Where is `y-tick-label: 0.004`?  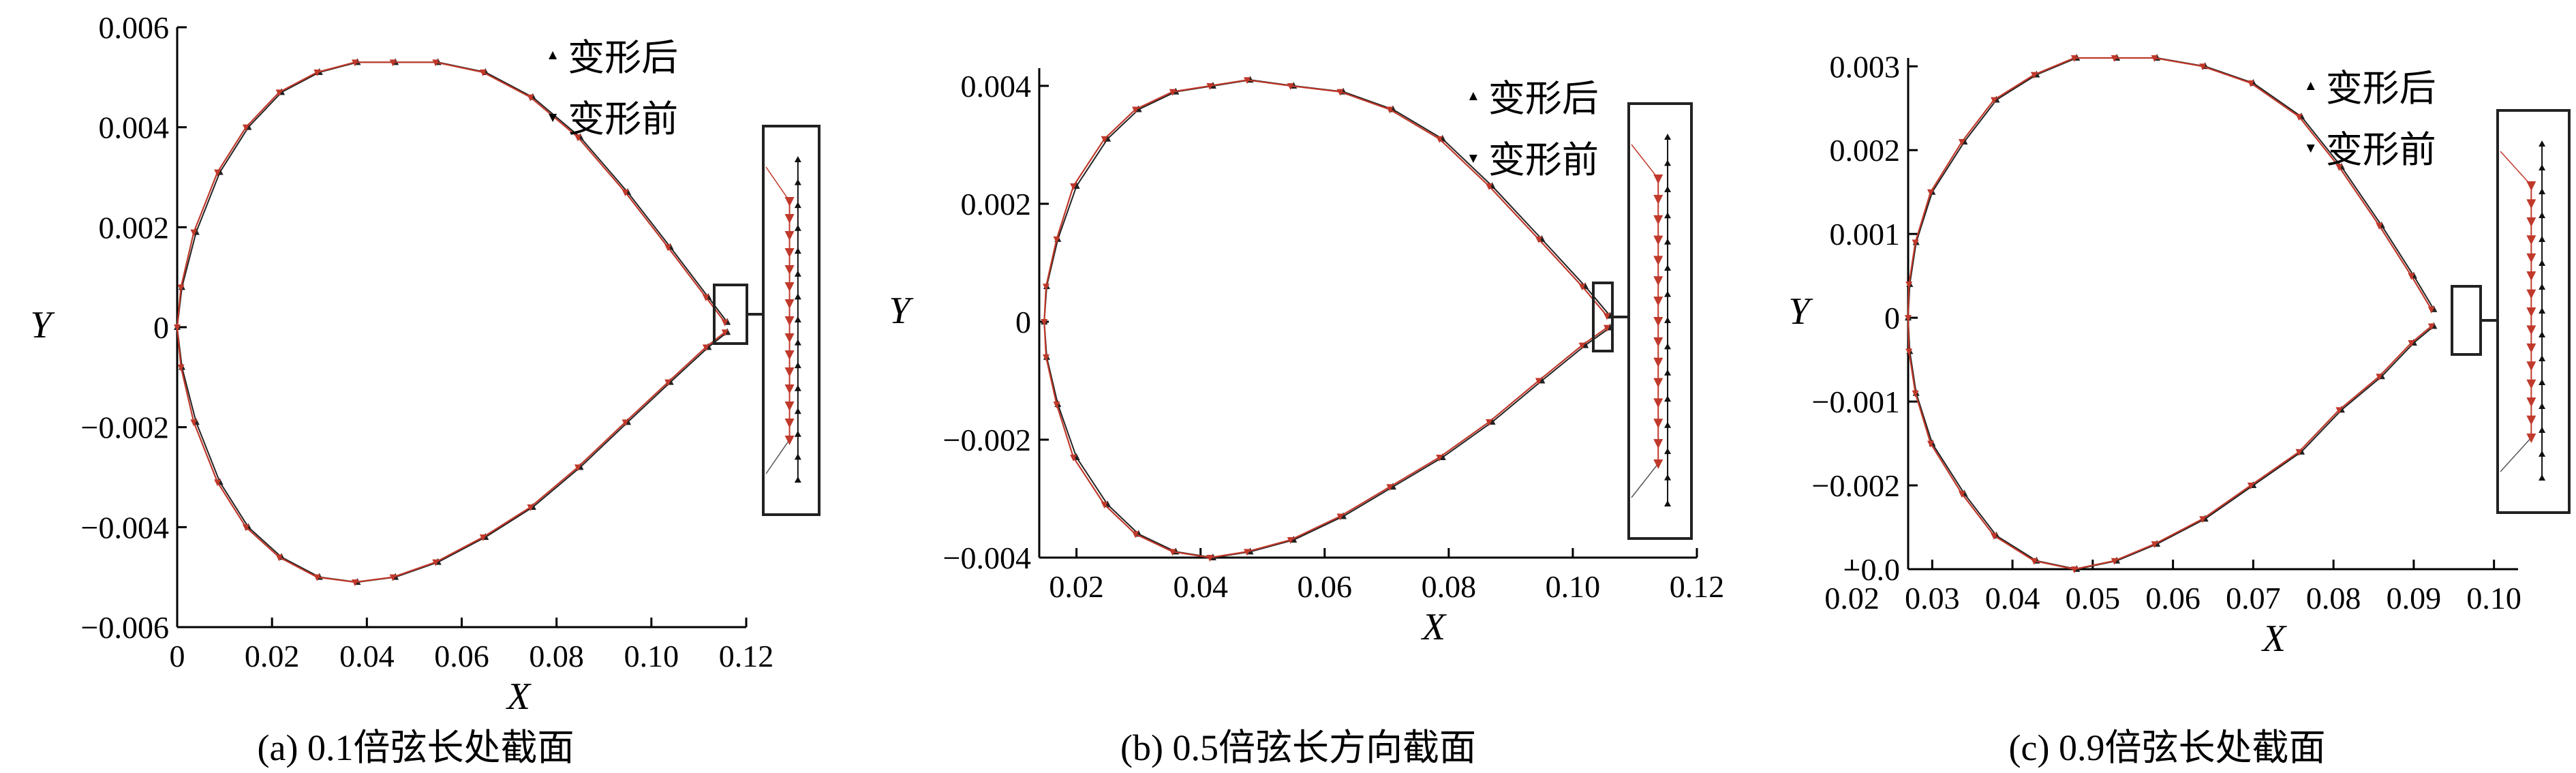 y-tick-label: 0.004 is located at coordinates (996, 86).